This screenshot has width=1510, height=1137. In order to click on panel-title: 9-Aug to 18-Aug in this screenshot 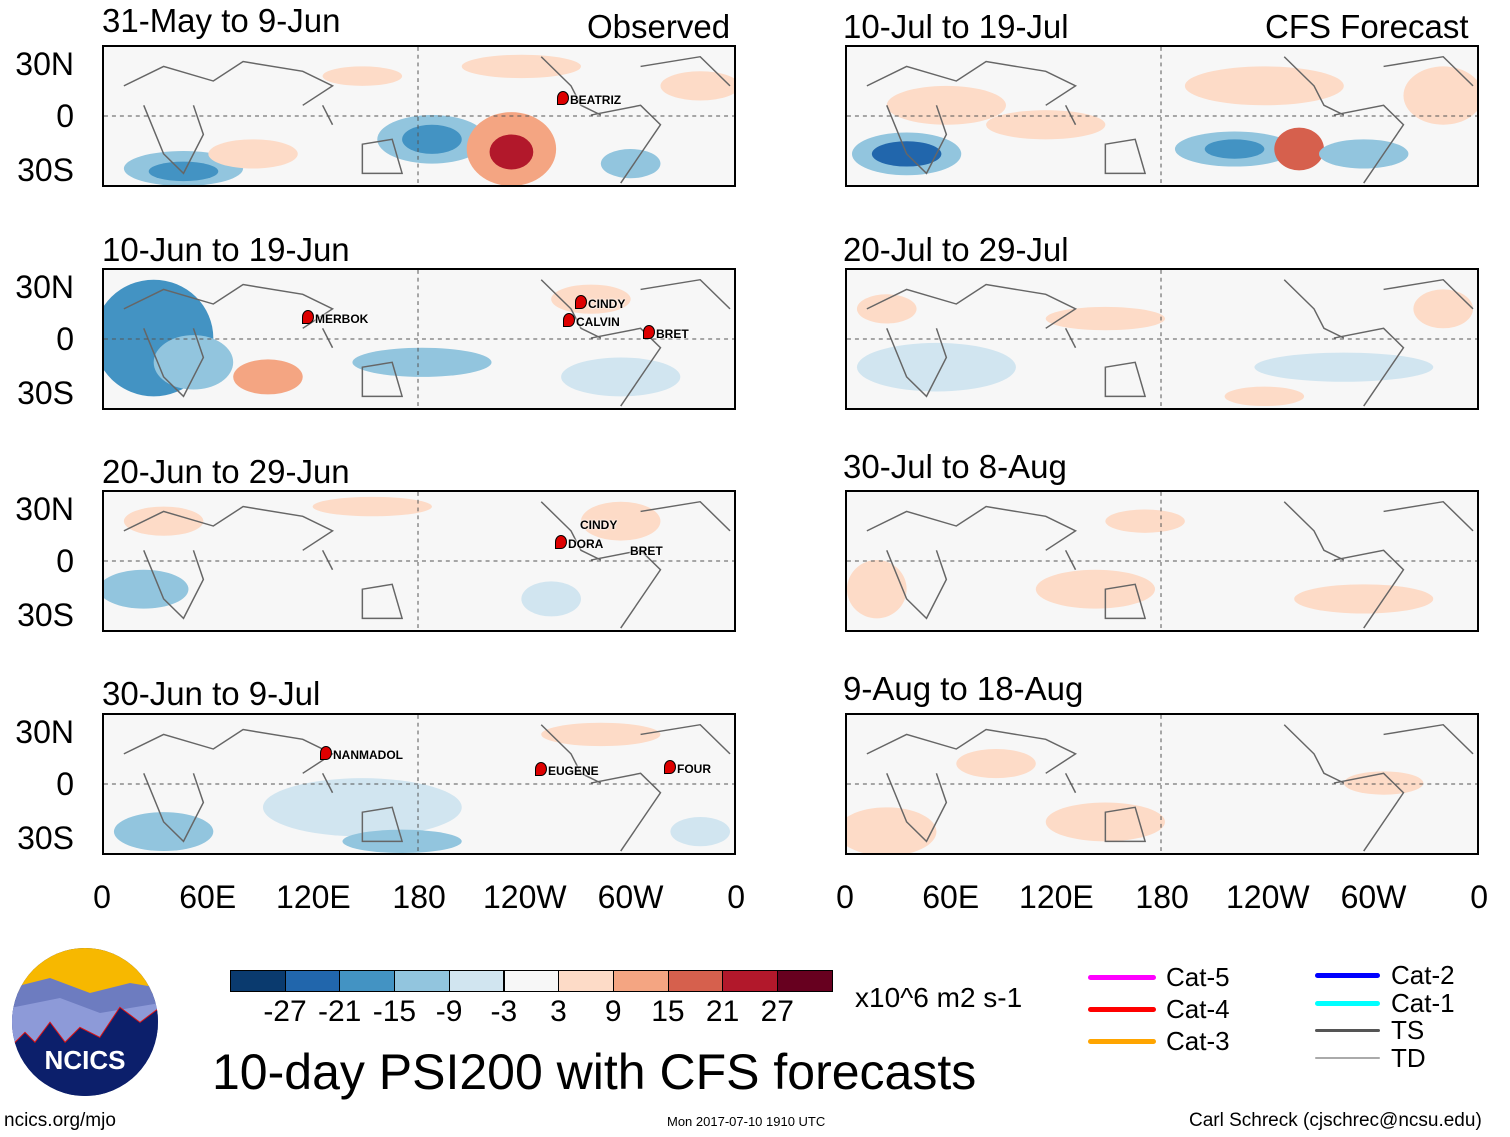, I will do `click(963, 688)`.